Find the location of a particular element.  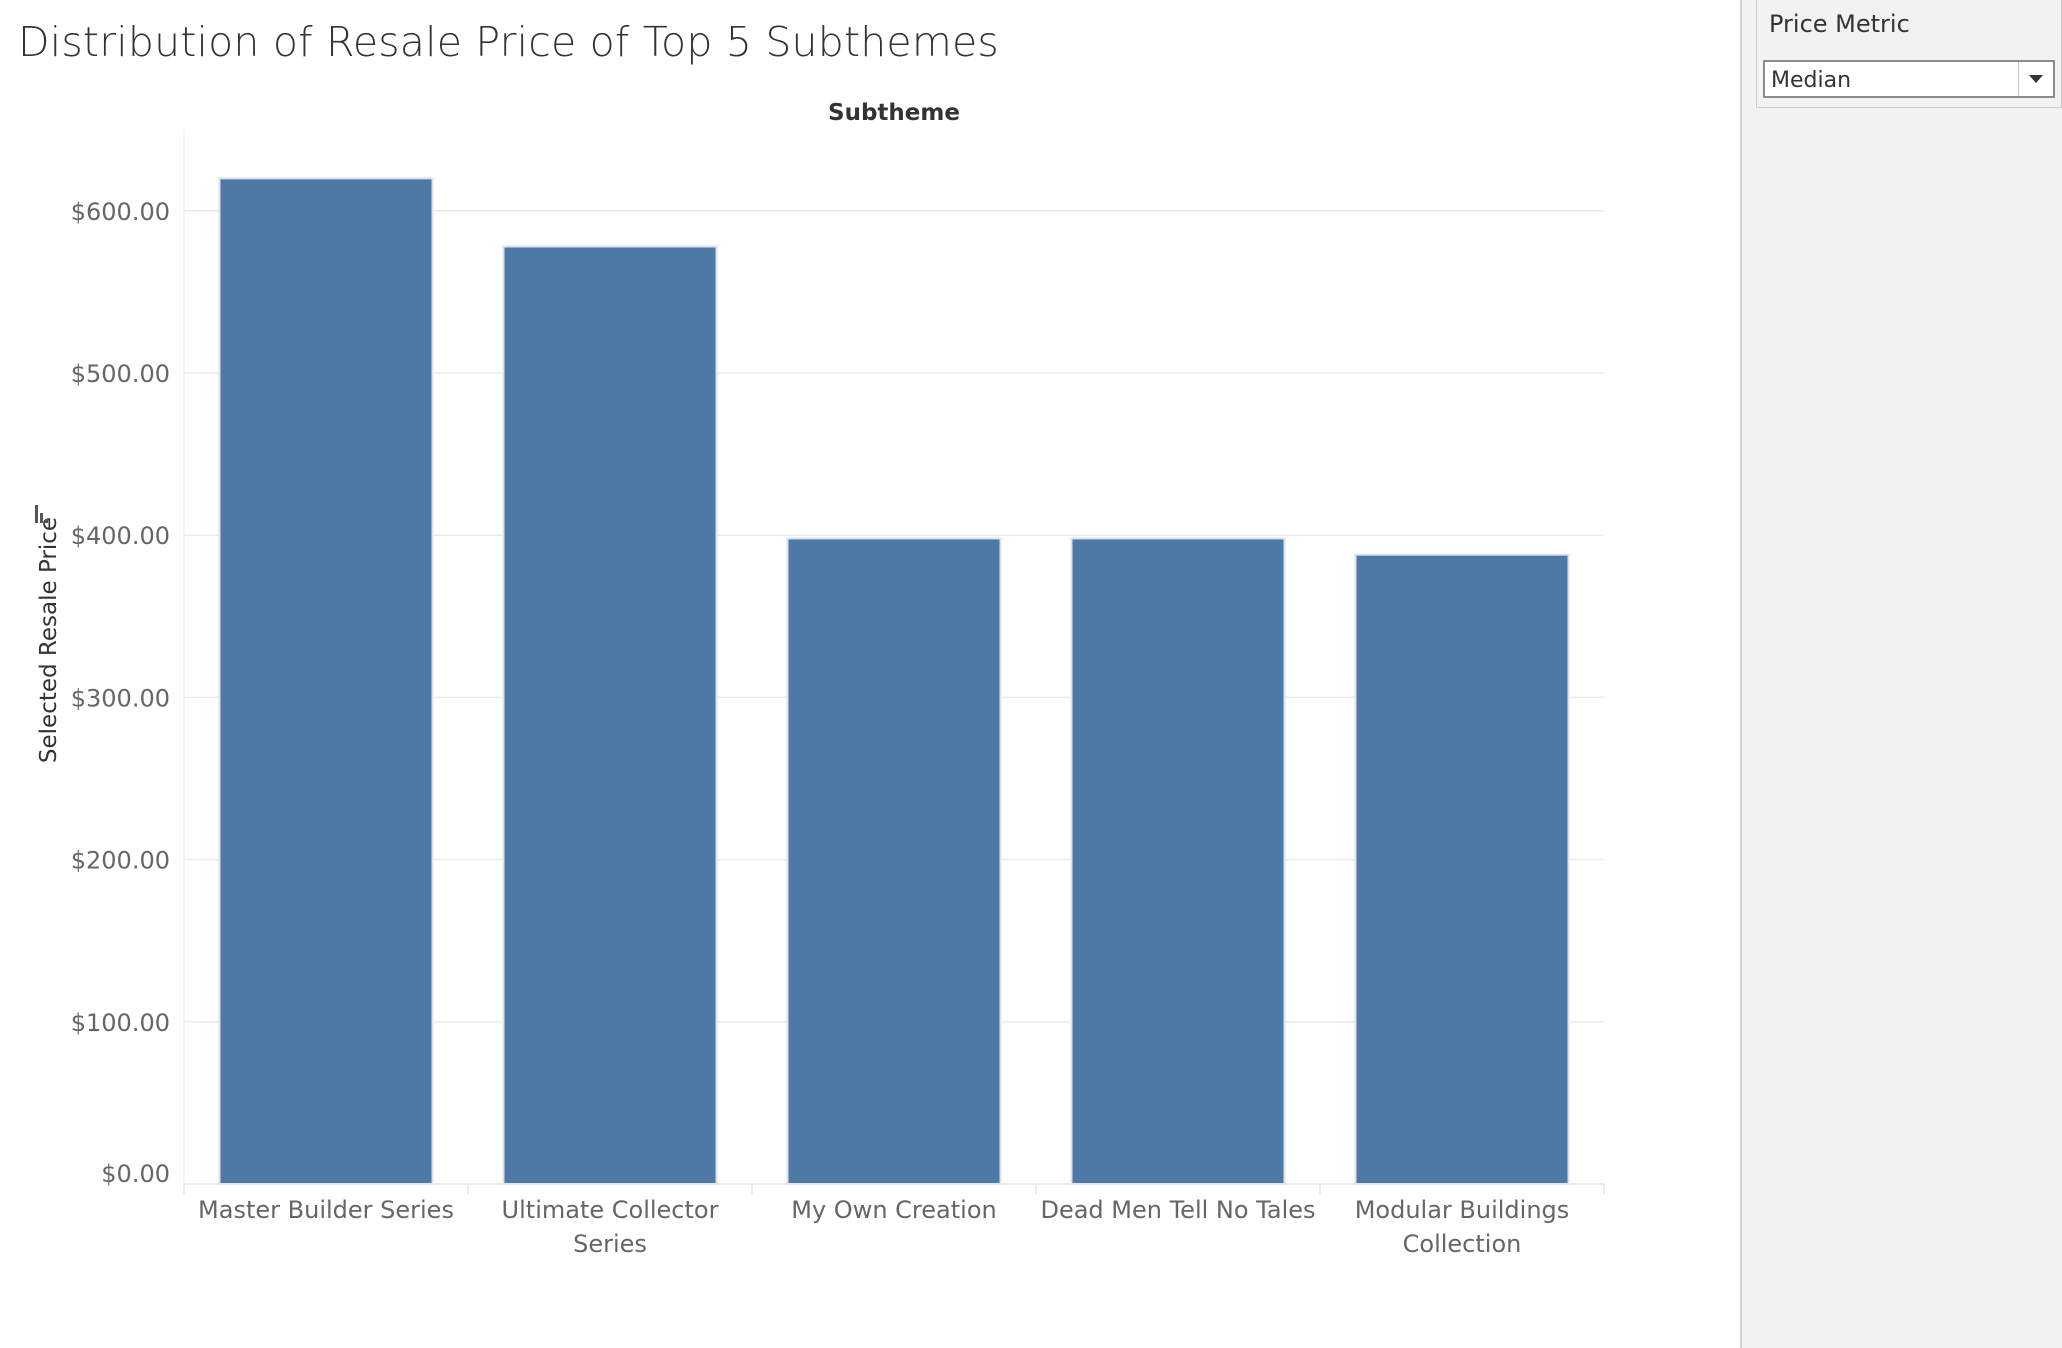

x-tick-label: My Own Creation is located at coordinates (893, 1210).